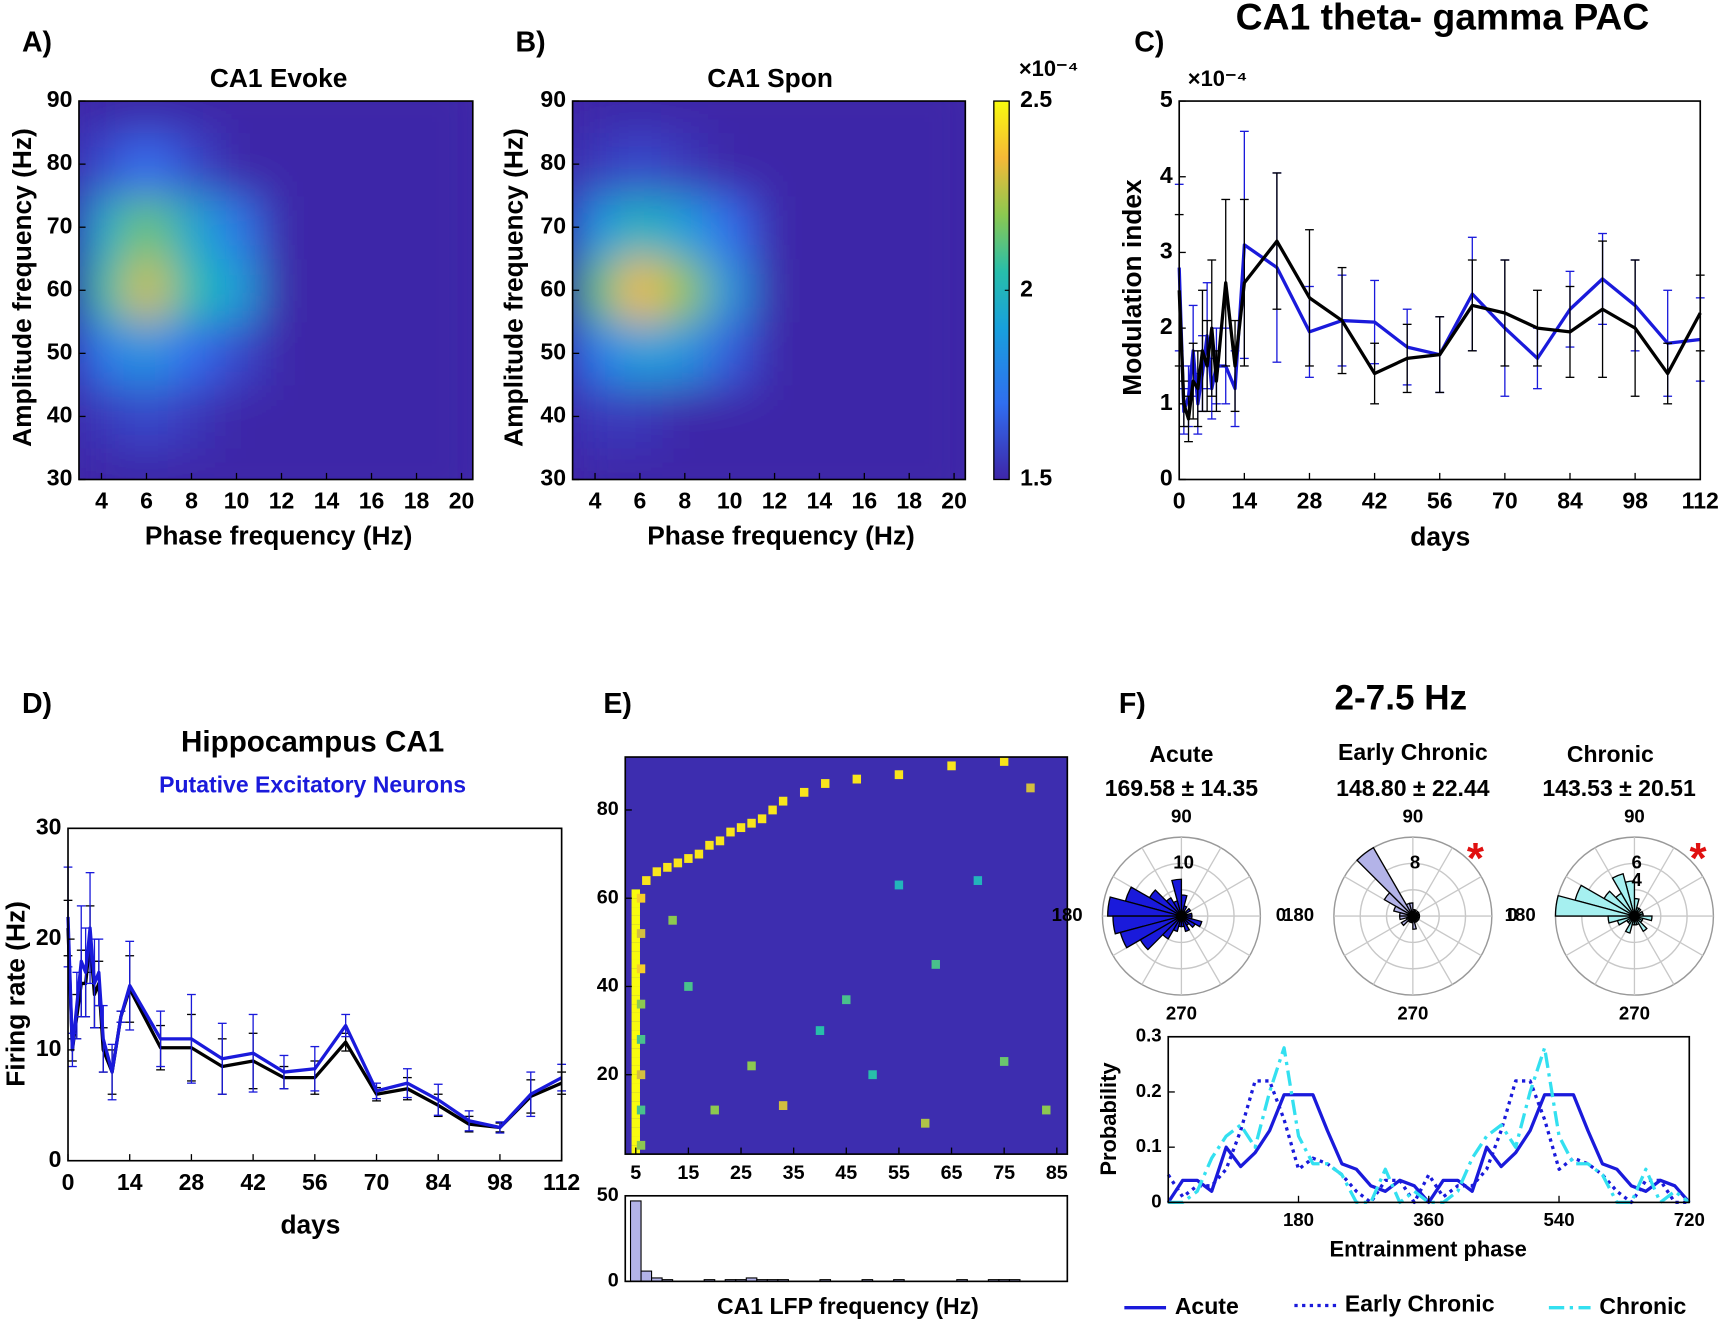  What do you see at coordinates (1476, 858) in the screenshot?
I see `significance-marker: *` at bounding box center [1476, 858].